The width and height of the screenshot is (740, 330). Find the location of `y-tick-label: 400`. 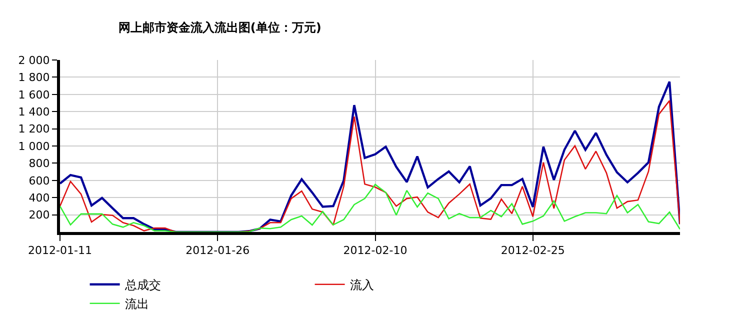

y-tick-label: 400 is located at coordinates (39, 197).